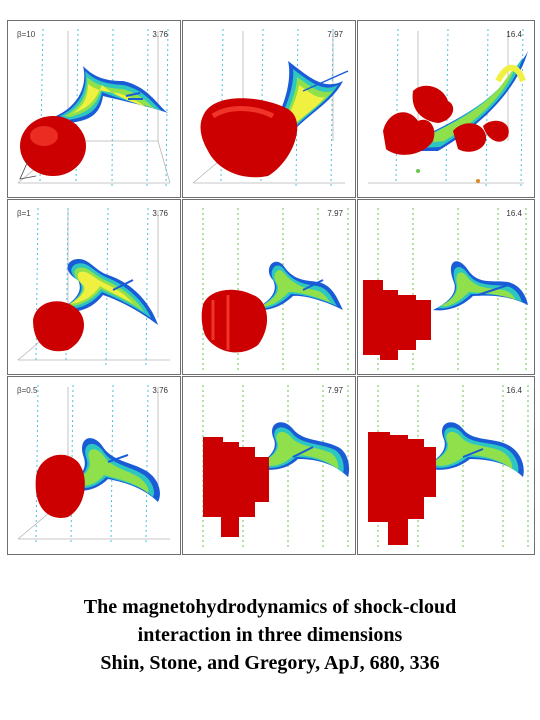 The height and width of the screenshot is (720, 540). What do you see at coordinates (112, 94) in the screenshot?
I see `tail` at bounding box center [112, 94].